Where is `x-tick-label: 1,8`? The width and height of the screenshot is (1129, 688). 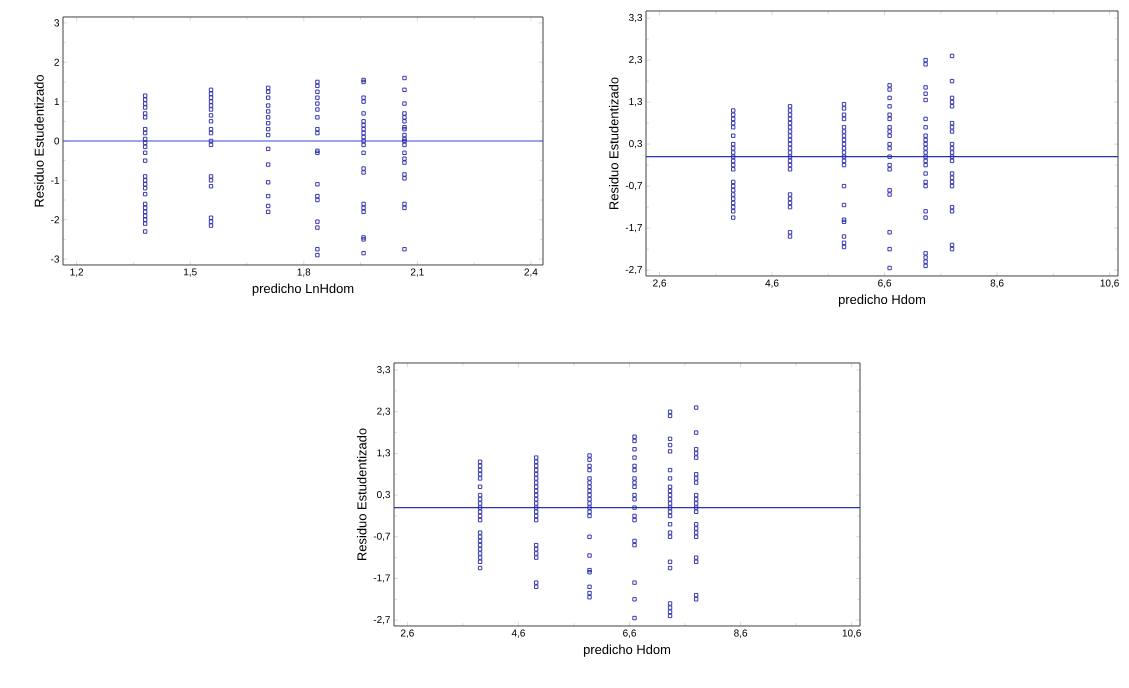
x-tick-label: 1,8 is located at coordinates (304, 272).